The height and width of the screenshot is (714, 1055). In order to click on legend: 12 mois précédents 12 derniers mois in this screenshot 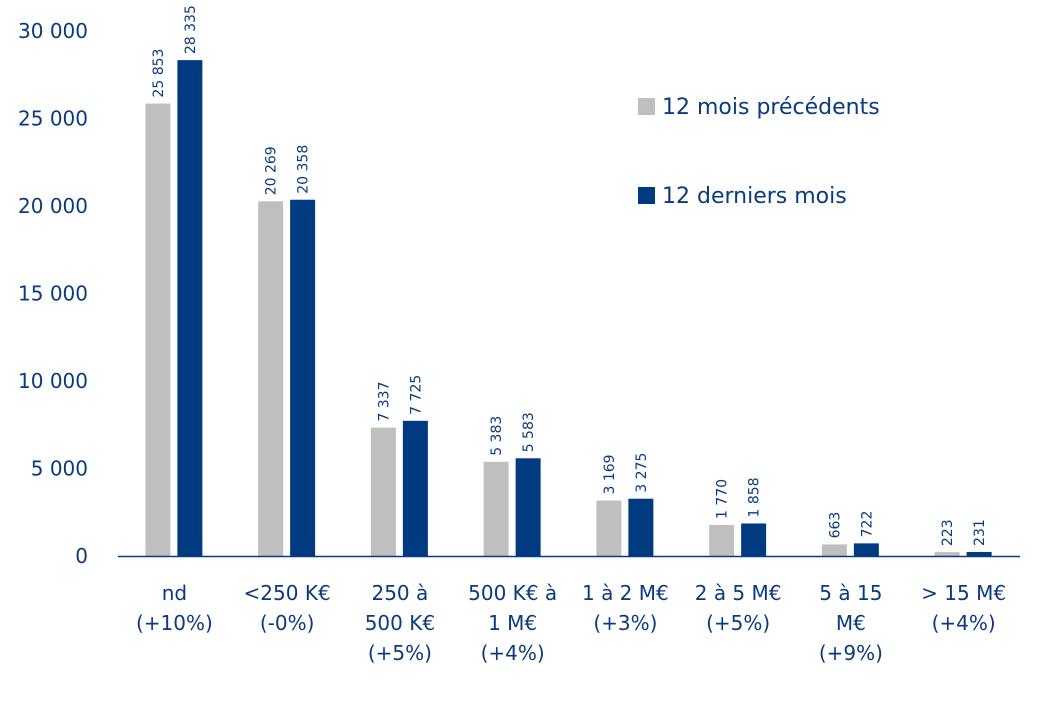, I will do `click(759, 152)`.